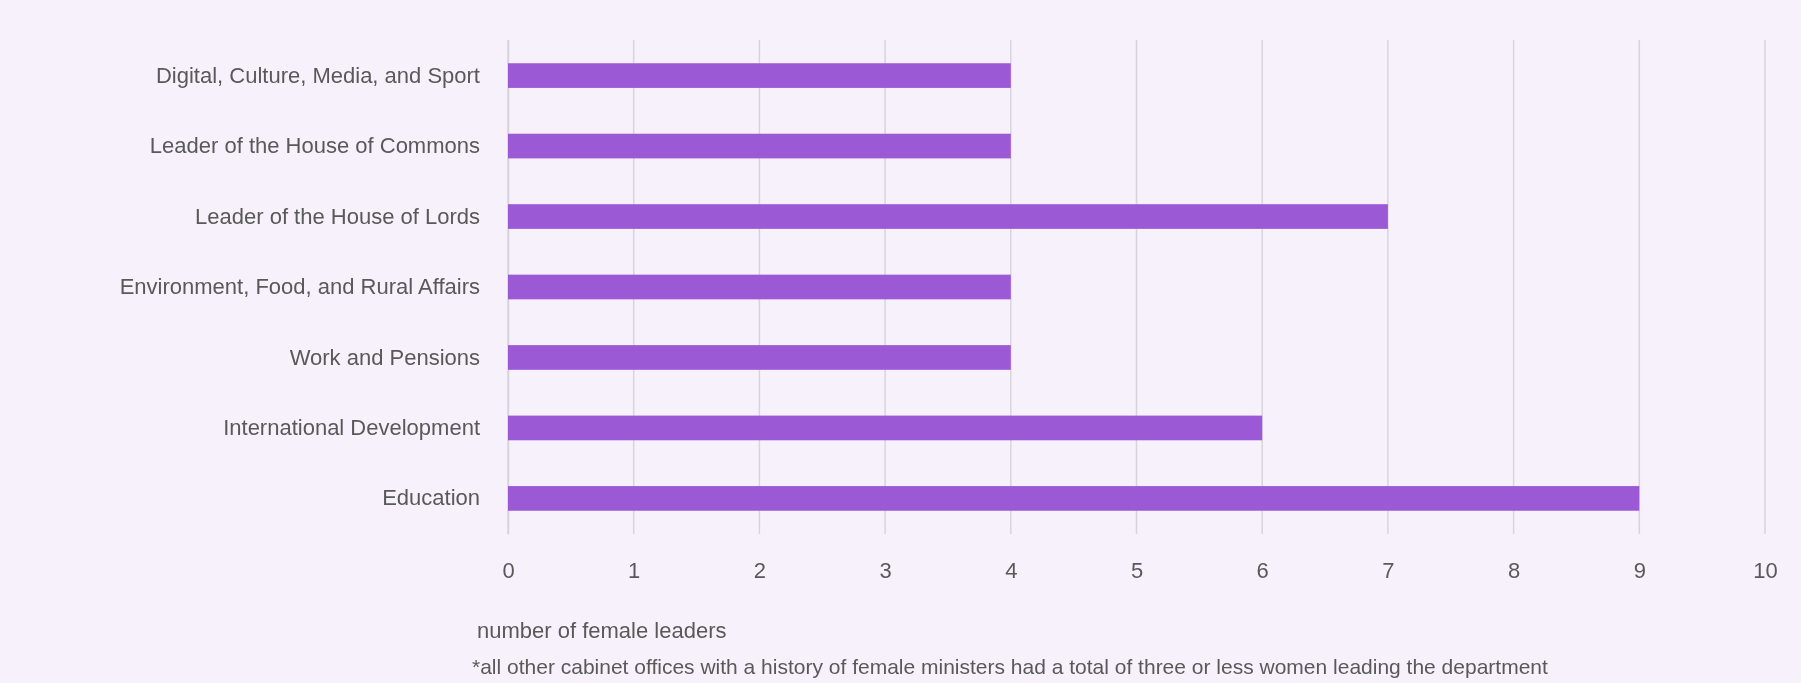 This screenshot has width=1801, height=683. Describe the element at coordinates (1639, 570) in the screenshot. I see `x-tick-label: 9` at that location.